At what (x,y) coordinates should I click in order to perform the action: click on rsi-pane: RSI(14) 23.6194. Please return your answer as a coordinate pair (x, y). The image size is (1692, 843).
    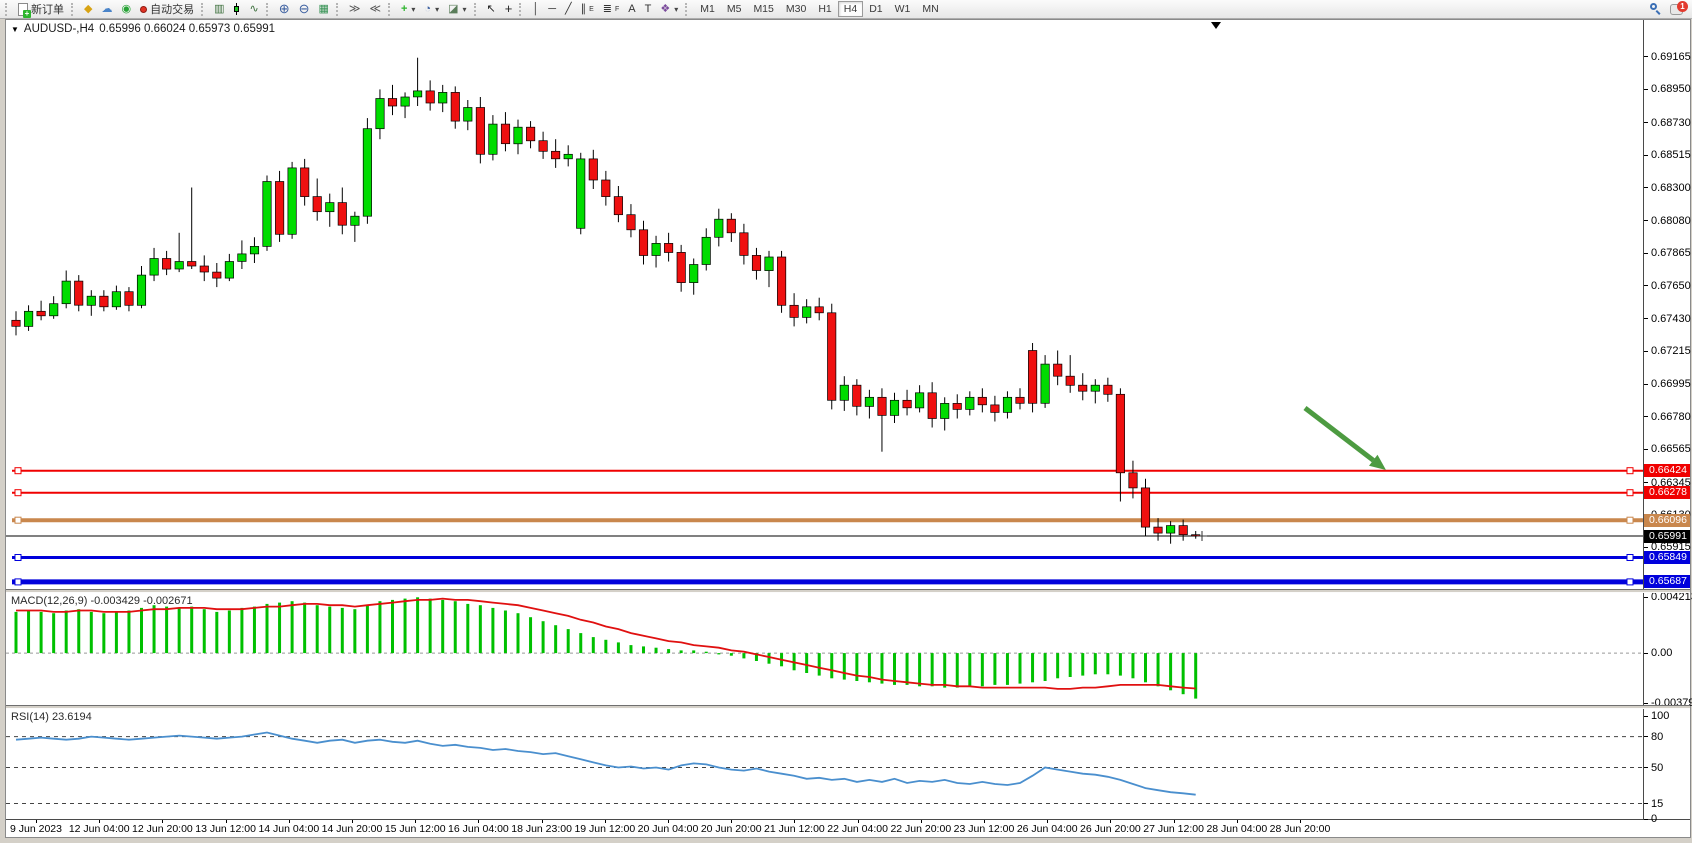
    Looking at the image, I should click on (824, 764).